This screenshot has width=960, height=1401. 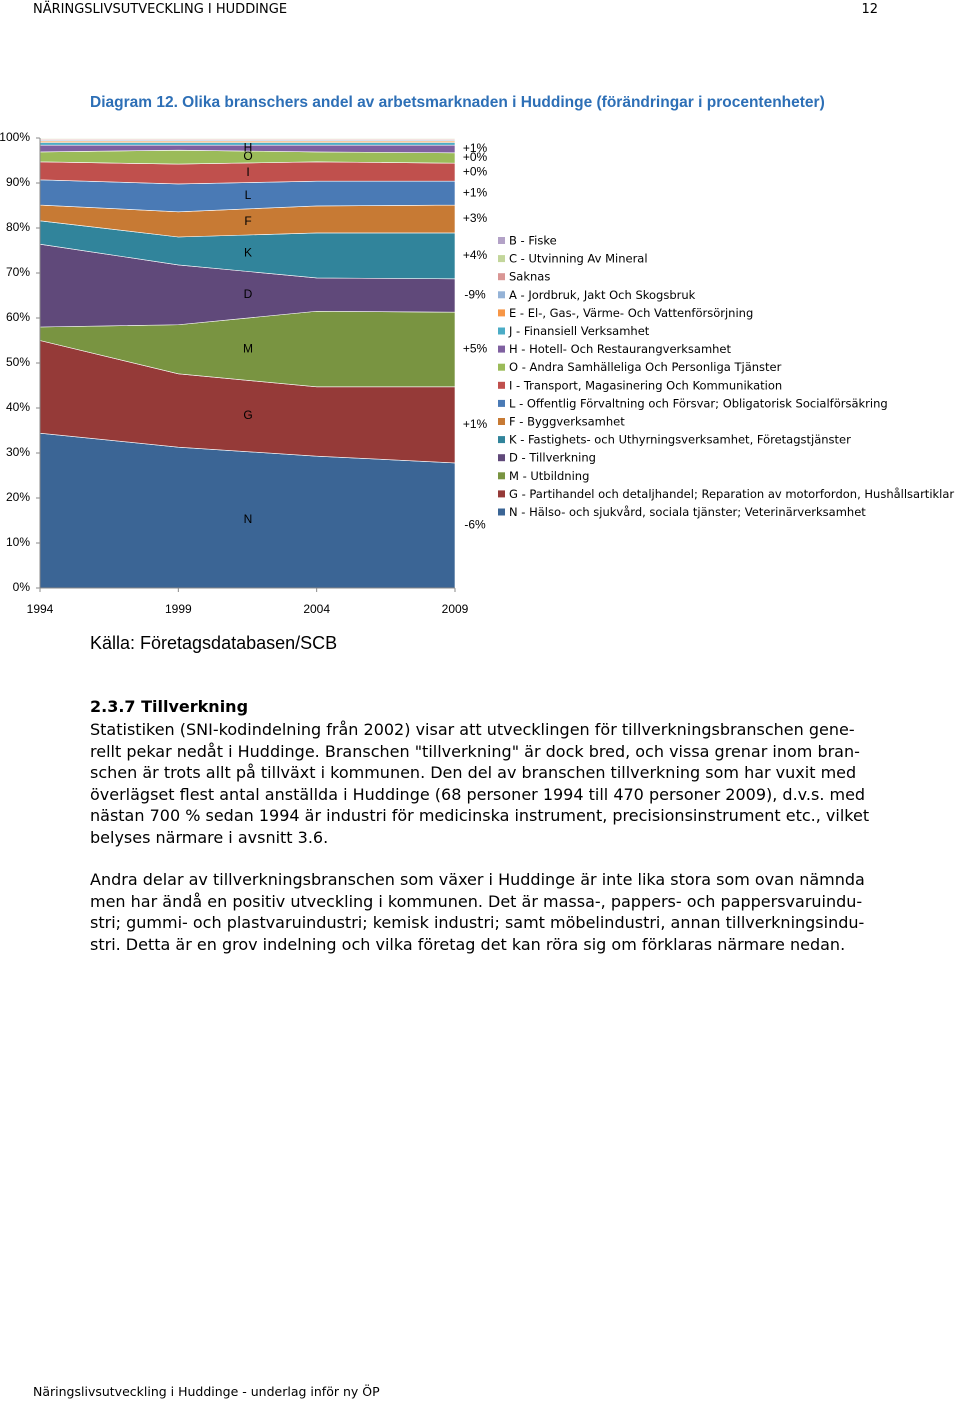 What do you see at coordinates (475, 525) in the screenshot?
I see `change-label: -6%` at bounding box center [475, 525].